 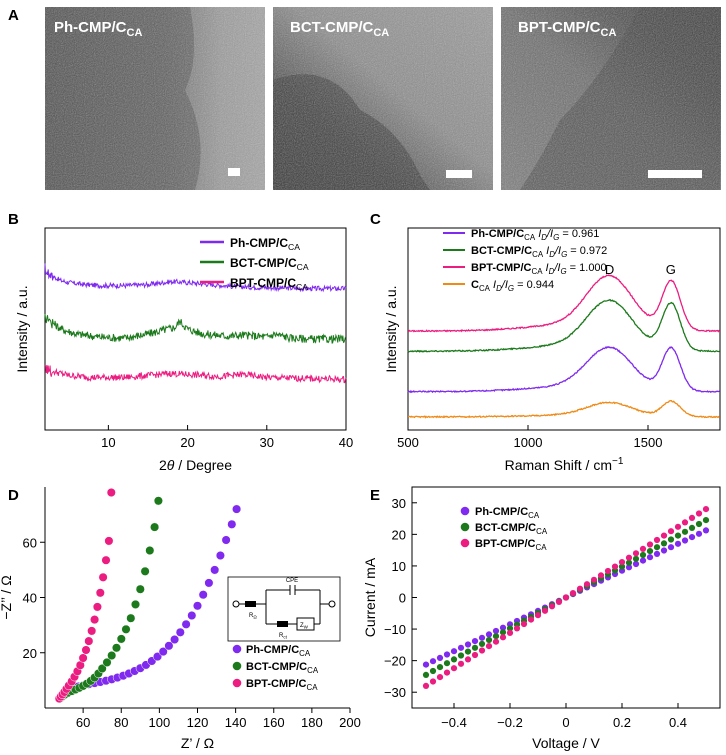 What do you see at coordinates (675, 174) in the screenshot?
I see `scale-bar` at bounding box center [675, 174].